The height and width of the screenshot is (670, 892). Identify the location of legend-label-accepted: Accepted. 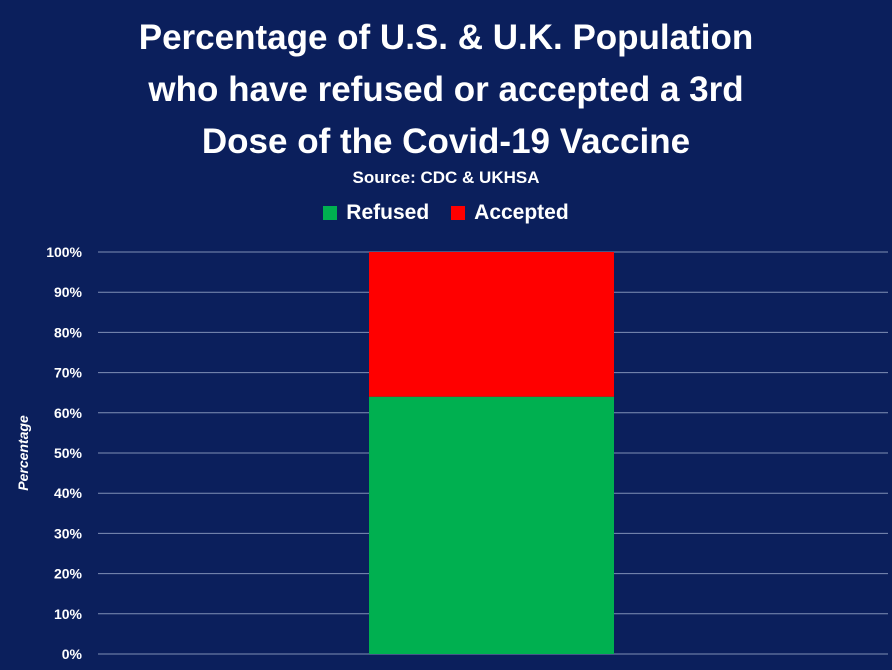
(521, 212).